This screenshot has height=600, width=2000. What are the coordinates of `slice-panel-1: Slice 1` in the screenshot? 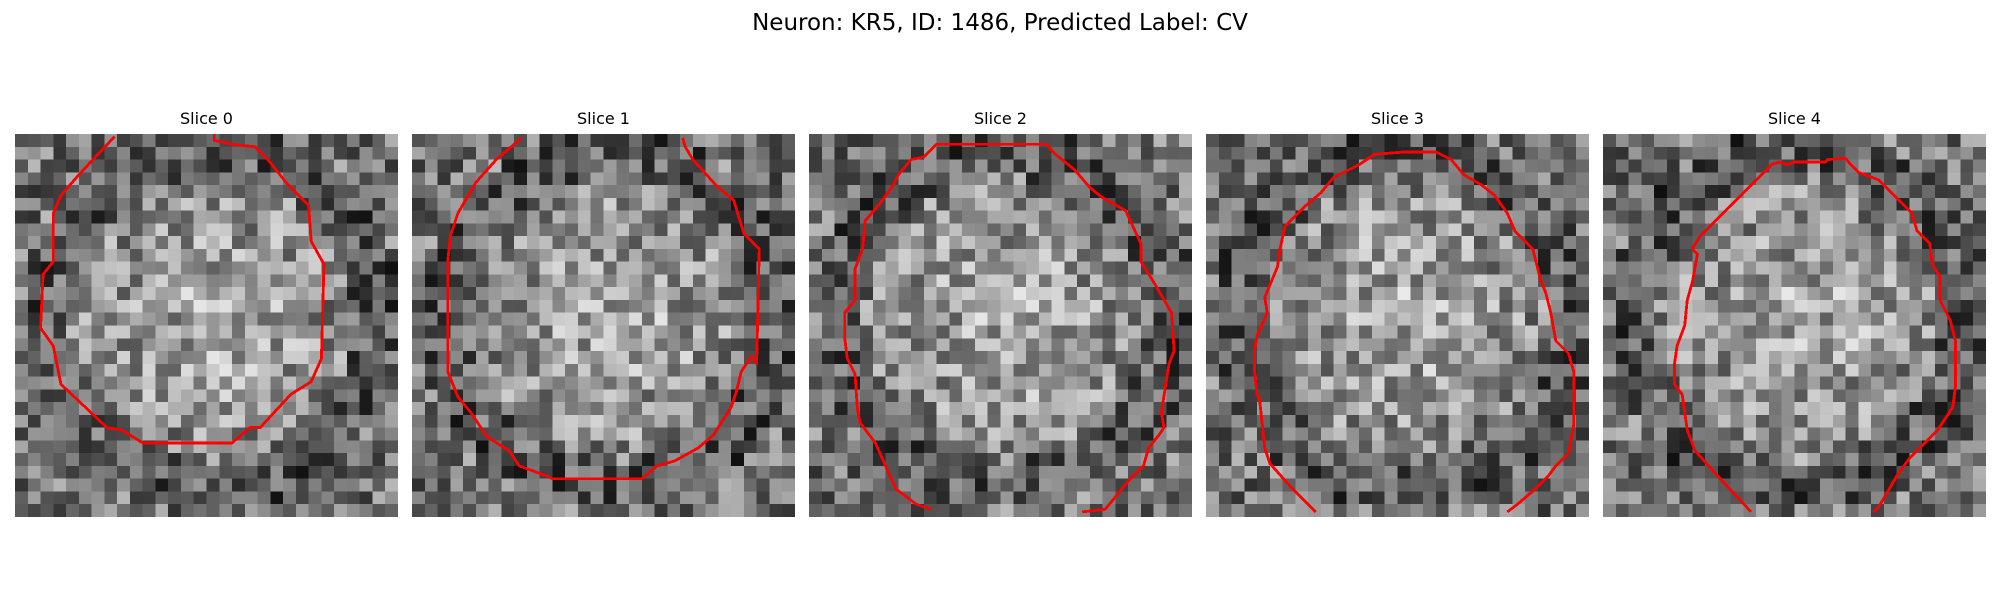 It's located at (603, 314).